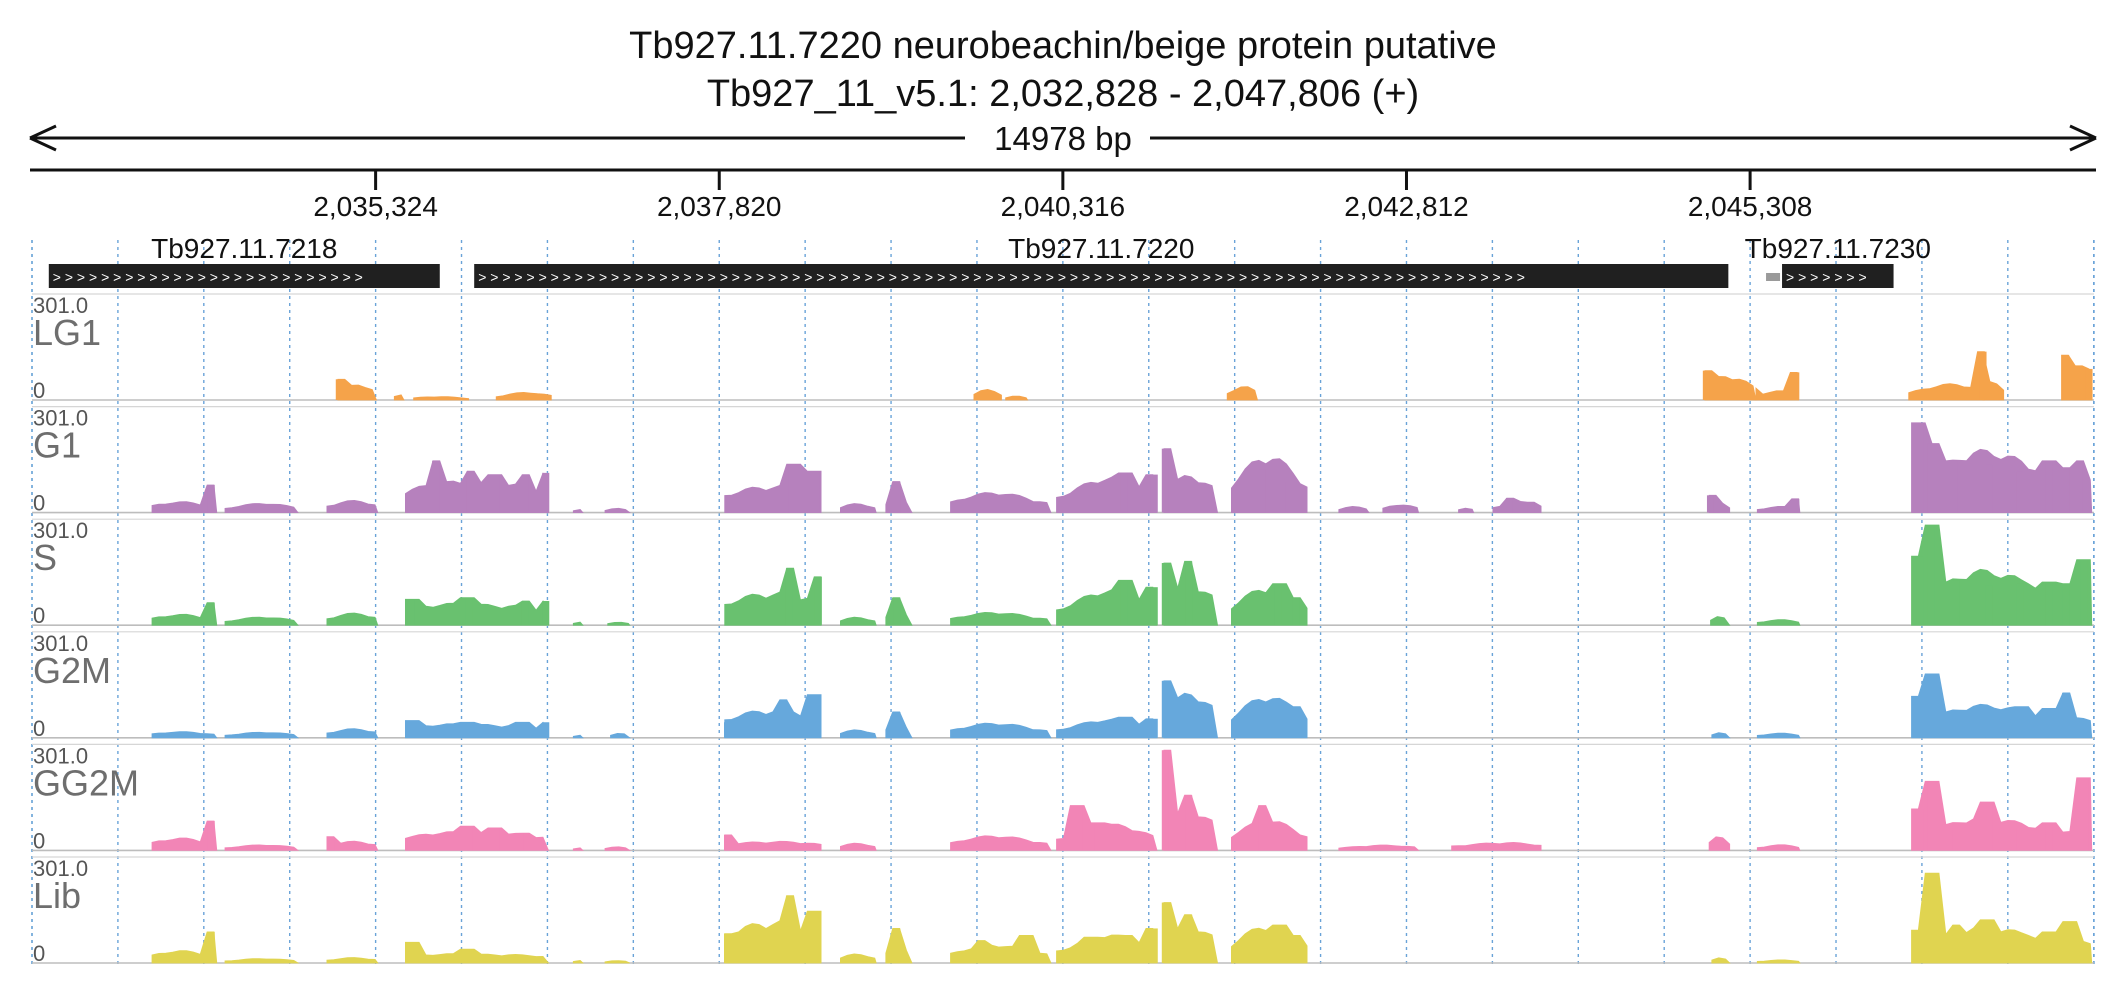  I want to click on gene-label: Tb927.11.7220, so click(1101, 248).